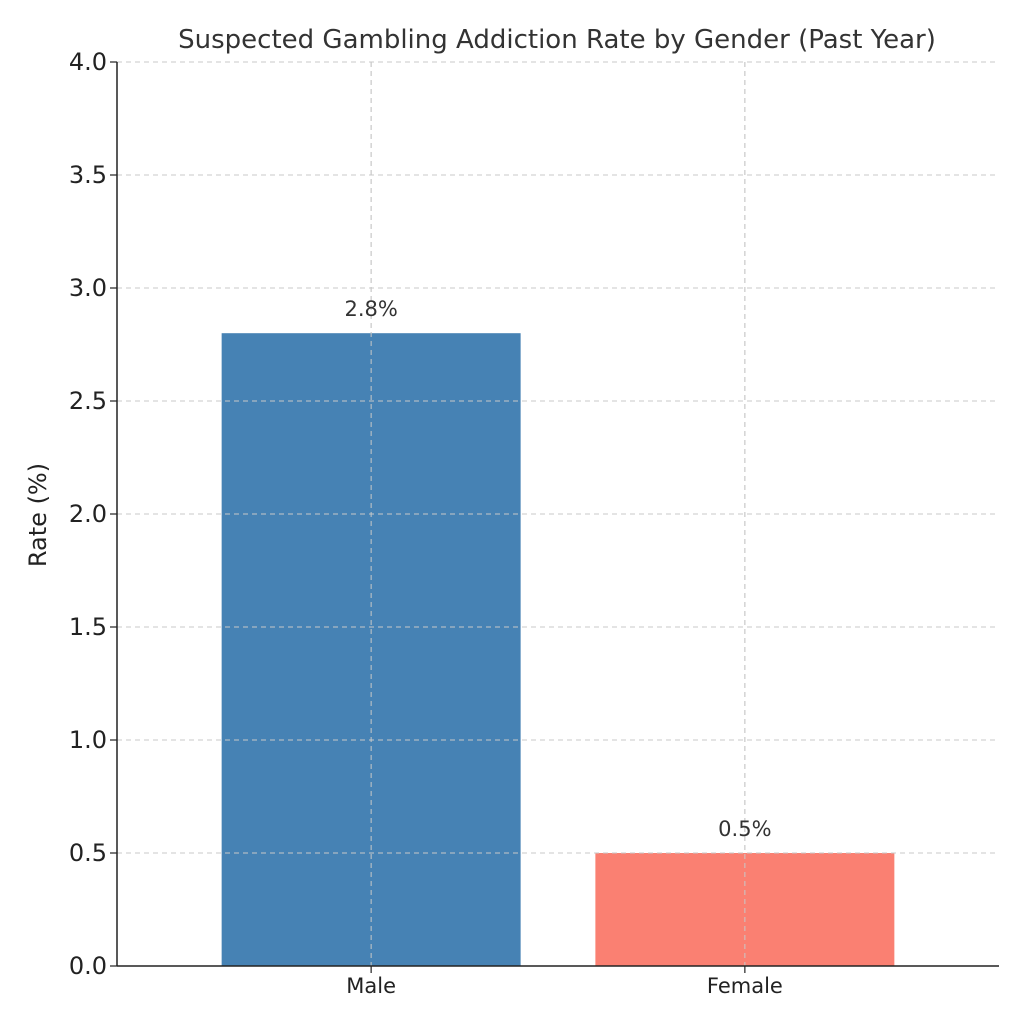 The image size is (1024, 1024). What do you see at coordinates (88, 853) in the screenshot?
I see `y-tick-label: 0.5` at bounding box center [88, 853].